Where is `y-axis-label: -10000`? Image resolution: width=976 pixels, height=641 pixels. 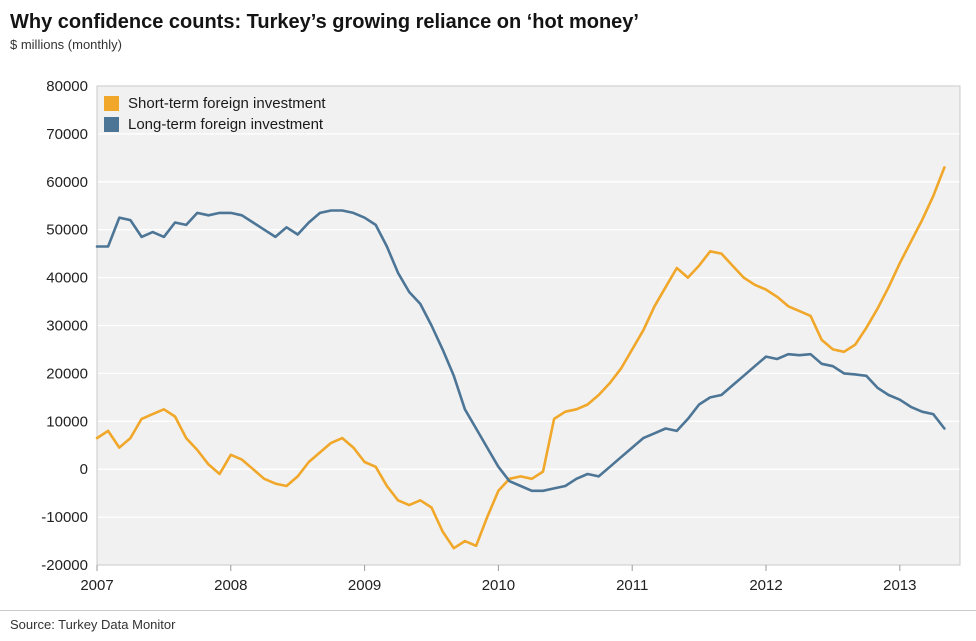 y-axis-label: -10000 is located at coordinates (64, 517).